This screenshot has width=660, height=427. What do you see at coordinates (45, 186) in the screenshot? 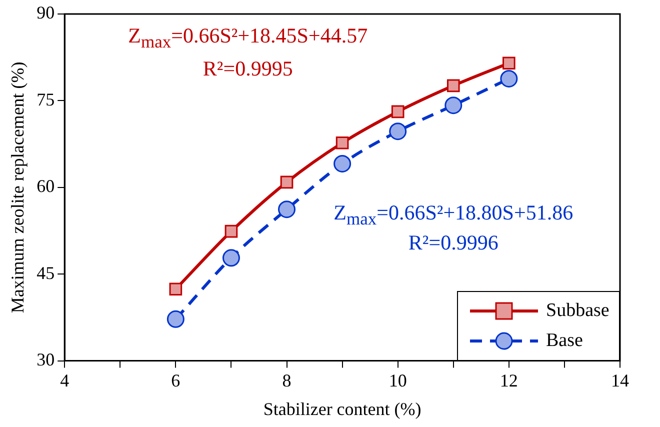
I see `y-tick-label: 60` at bounding box center [45, 186].